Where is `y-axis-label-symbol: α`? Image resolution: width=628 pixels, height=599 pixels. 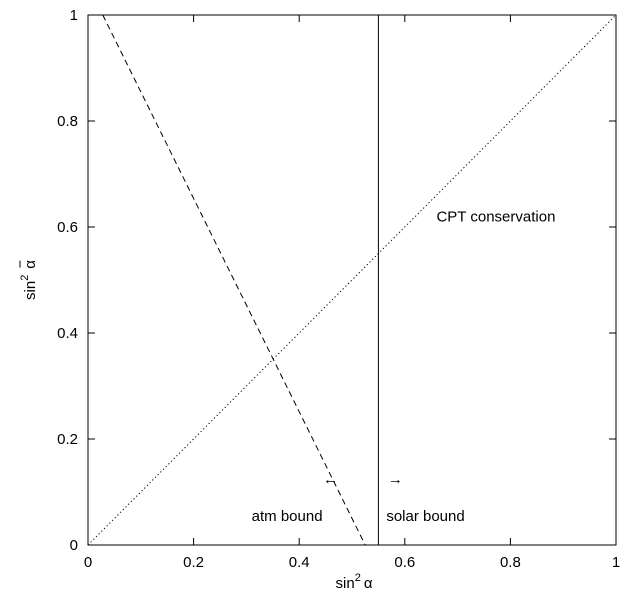 y-axis-label-symbol: α is located at coordinates (30, 264).